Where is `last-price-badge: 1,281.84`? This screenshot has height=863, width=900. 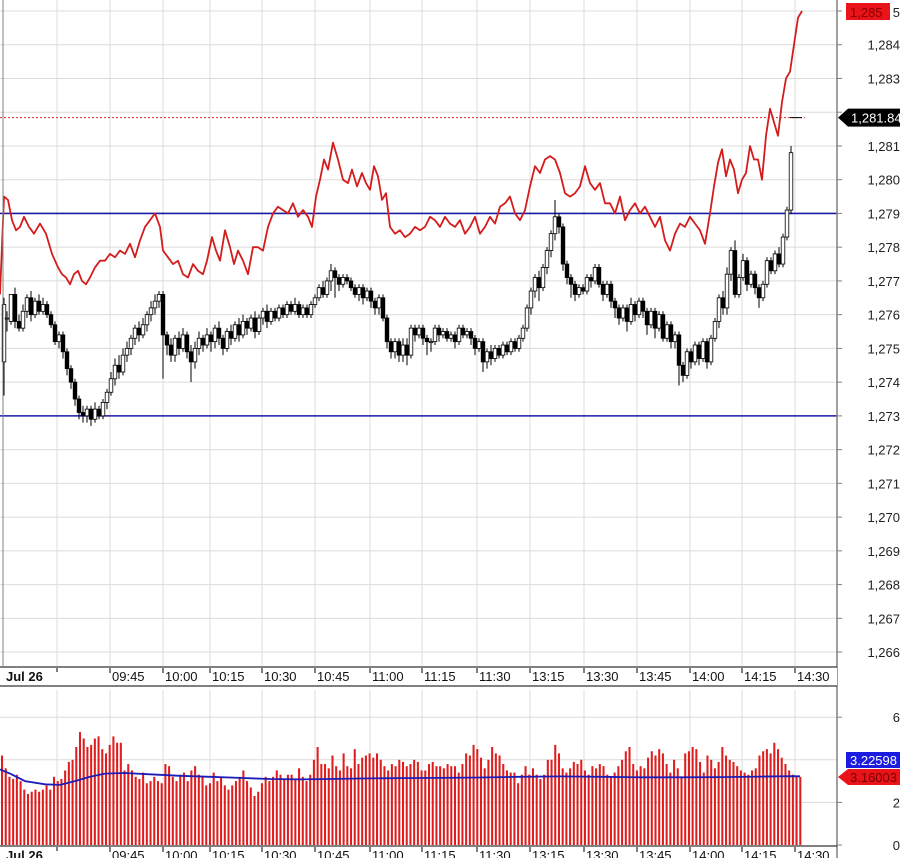 last-price-badge: 1,281.84 is located at coordinates (875, 118).